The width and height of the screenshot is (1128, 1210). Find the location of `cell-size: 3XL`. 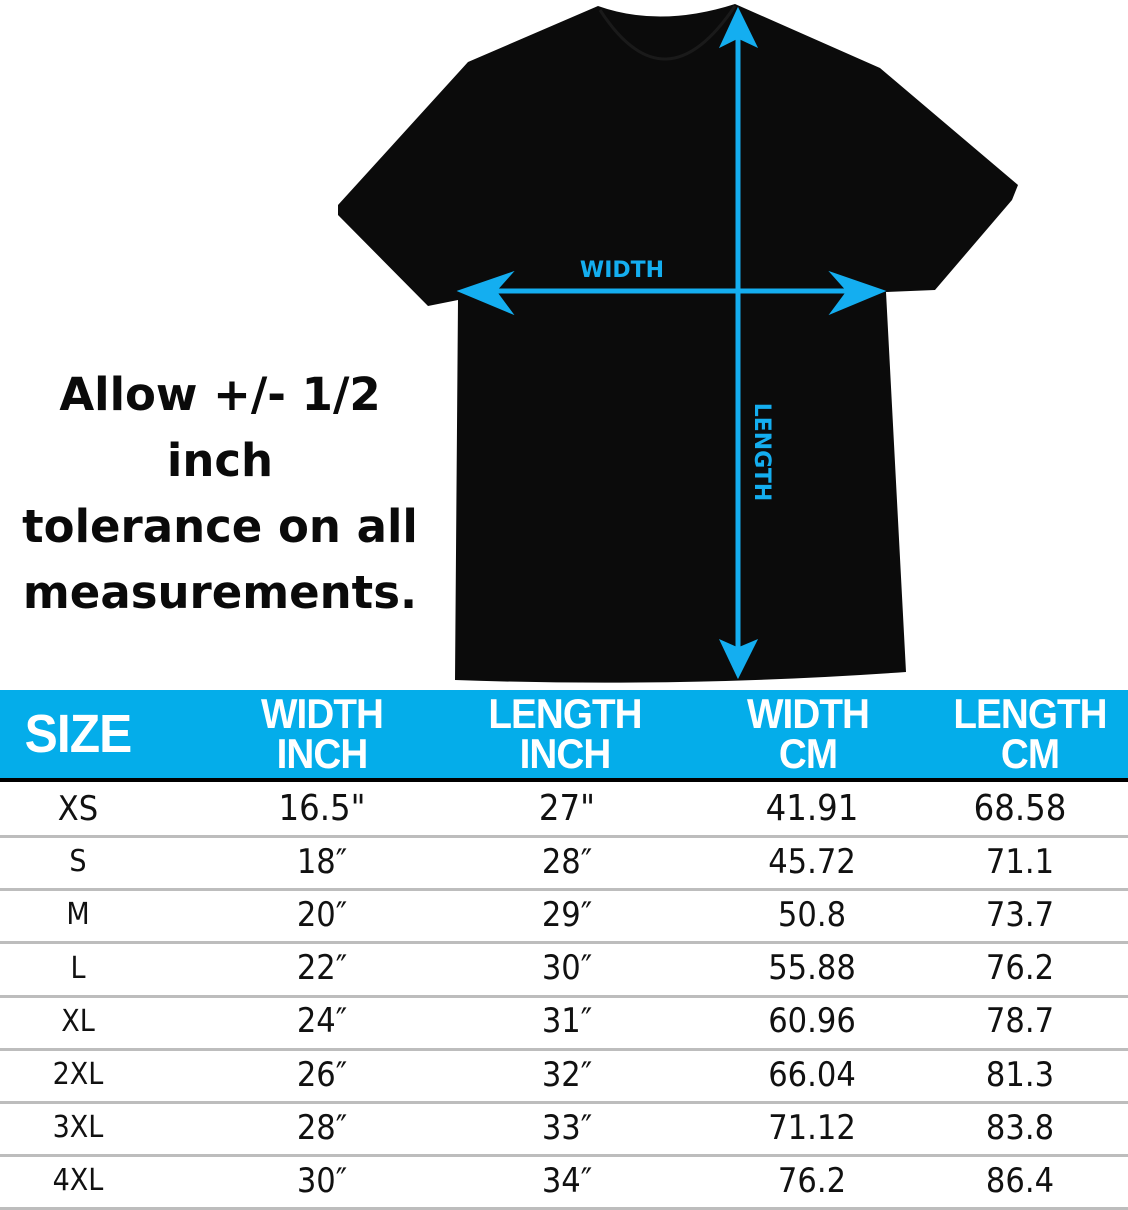

cell-size: 3XL is located at coordinates (78, 1128).